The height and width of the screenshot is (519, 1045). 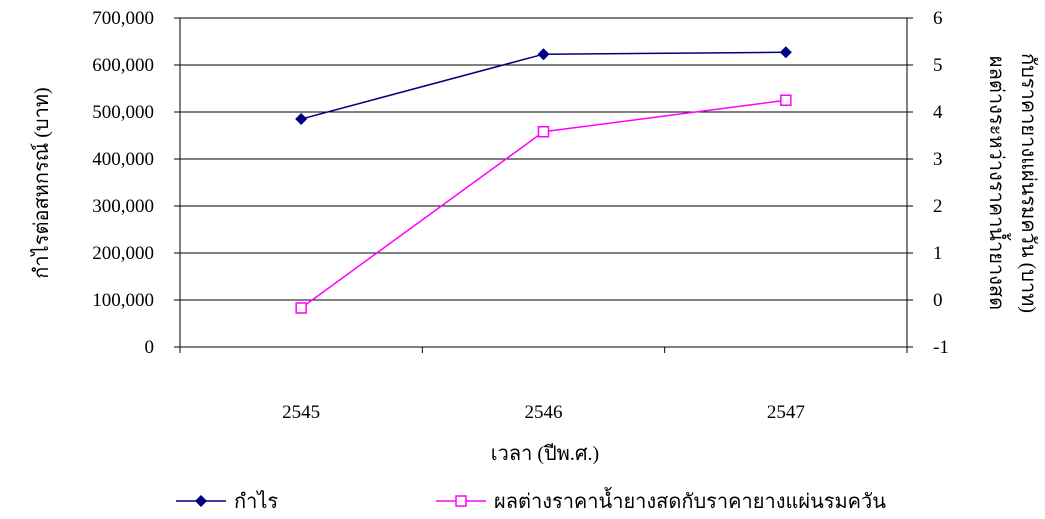 I want to click on legend-label-price-difference: ผลต่างราคาน้ำยางสดกับราคายางแผ่นรมควัน, so click(x=690, y=500).